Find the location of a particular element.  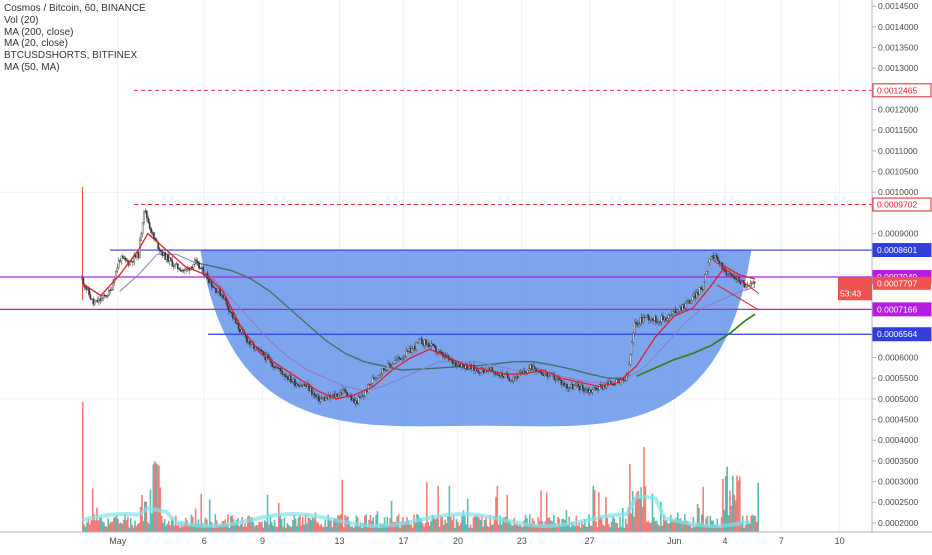

legend-ma50: MA (50, MA) is located at coordinates (32, 67).